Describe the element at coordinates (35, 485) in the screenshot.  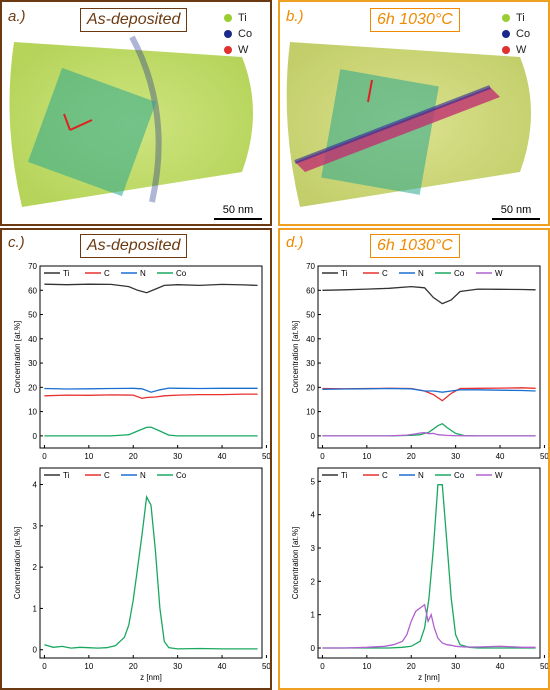
I see `y-tick-label: 4` at that location.